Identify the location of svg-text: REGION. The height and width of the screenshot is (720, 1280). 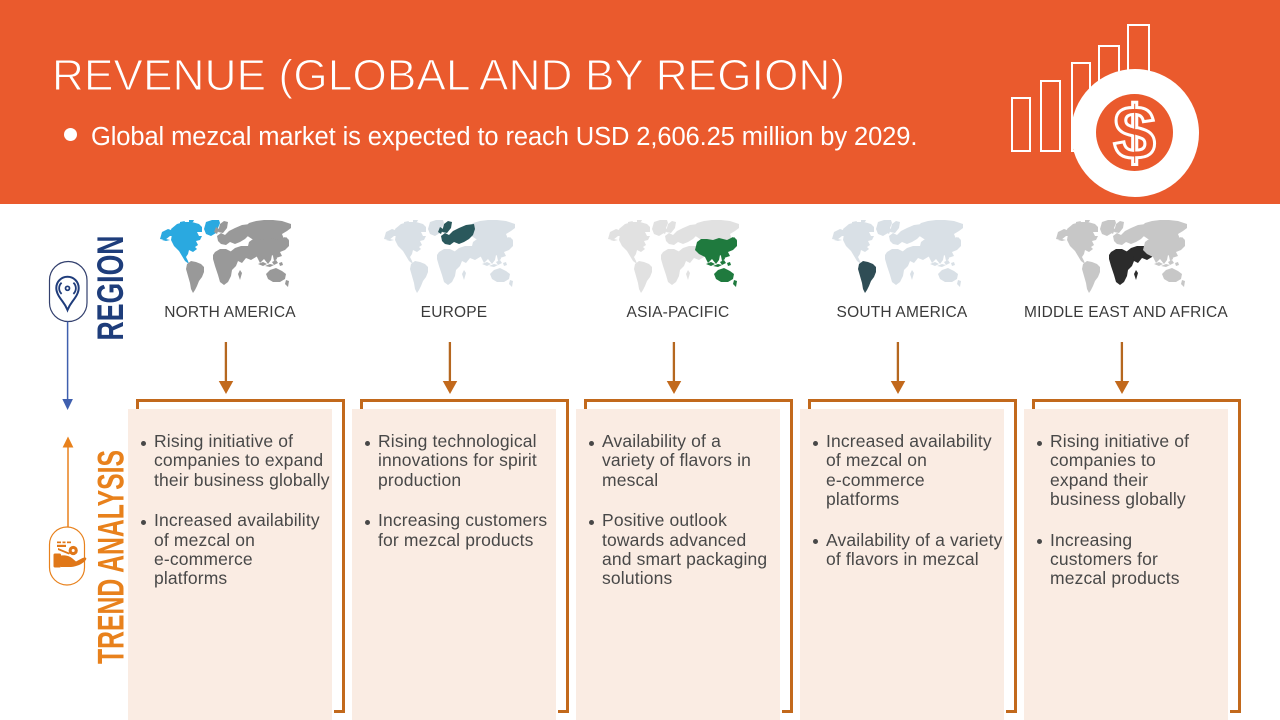
(110, 288).